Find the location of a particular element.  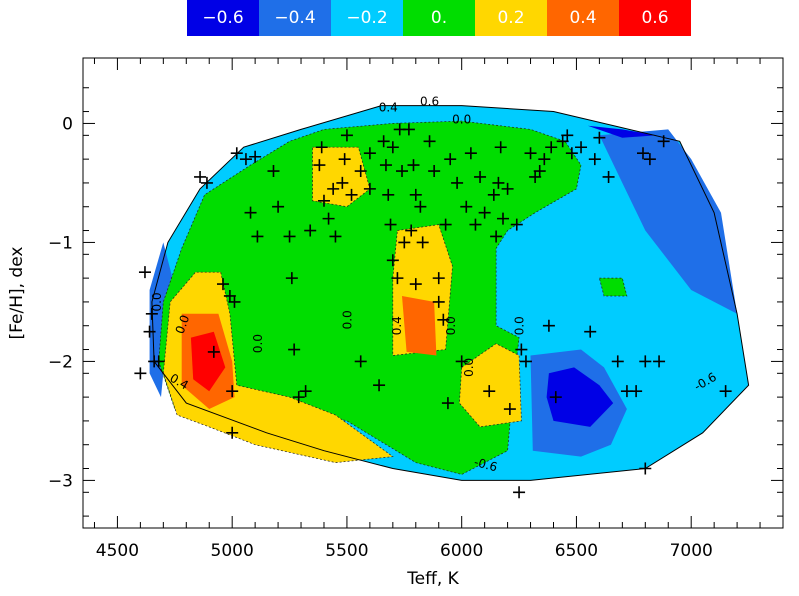

legend-swatch: −0.4 is located at coordinates (295, 18).